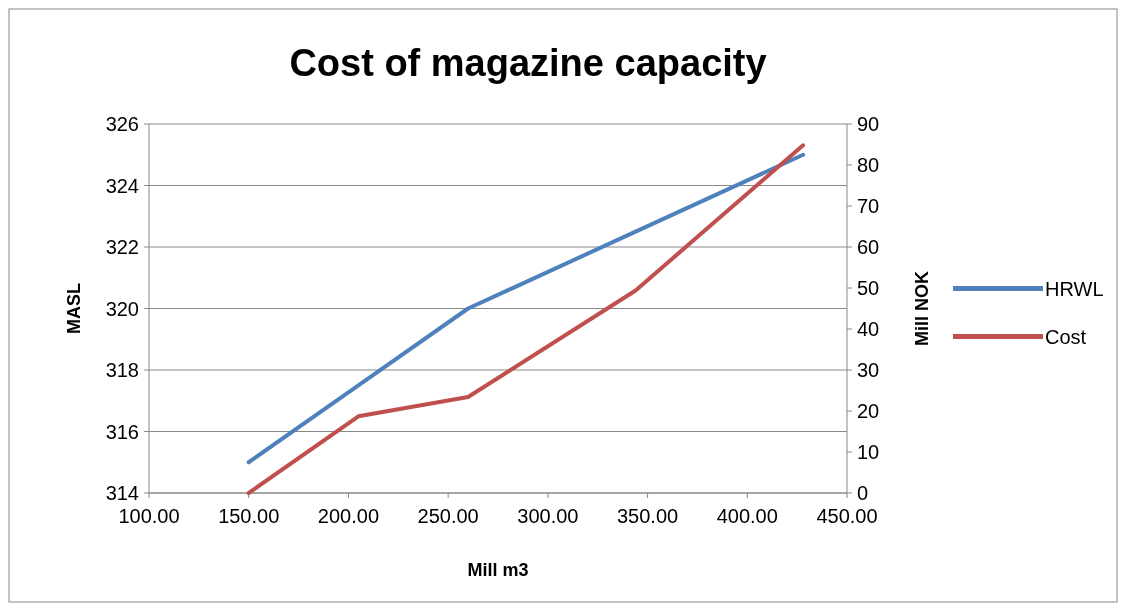 The height and width of the screenshot is (610, 1125). I want to click on y-axis-title: MASL, so click(74, 308).